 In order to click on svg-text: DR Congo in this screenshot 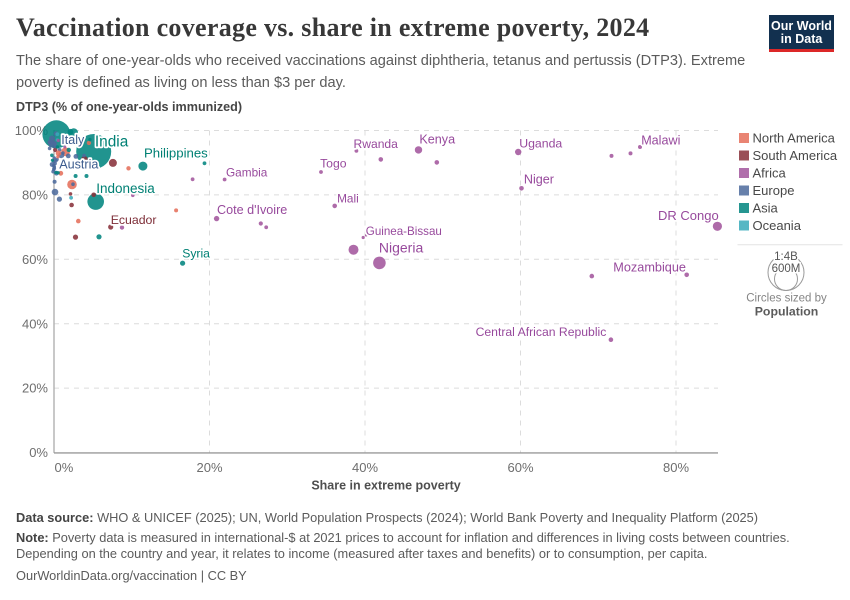, I will do `click(688, 215)`.